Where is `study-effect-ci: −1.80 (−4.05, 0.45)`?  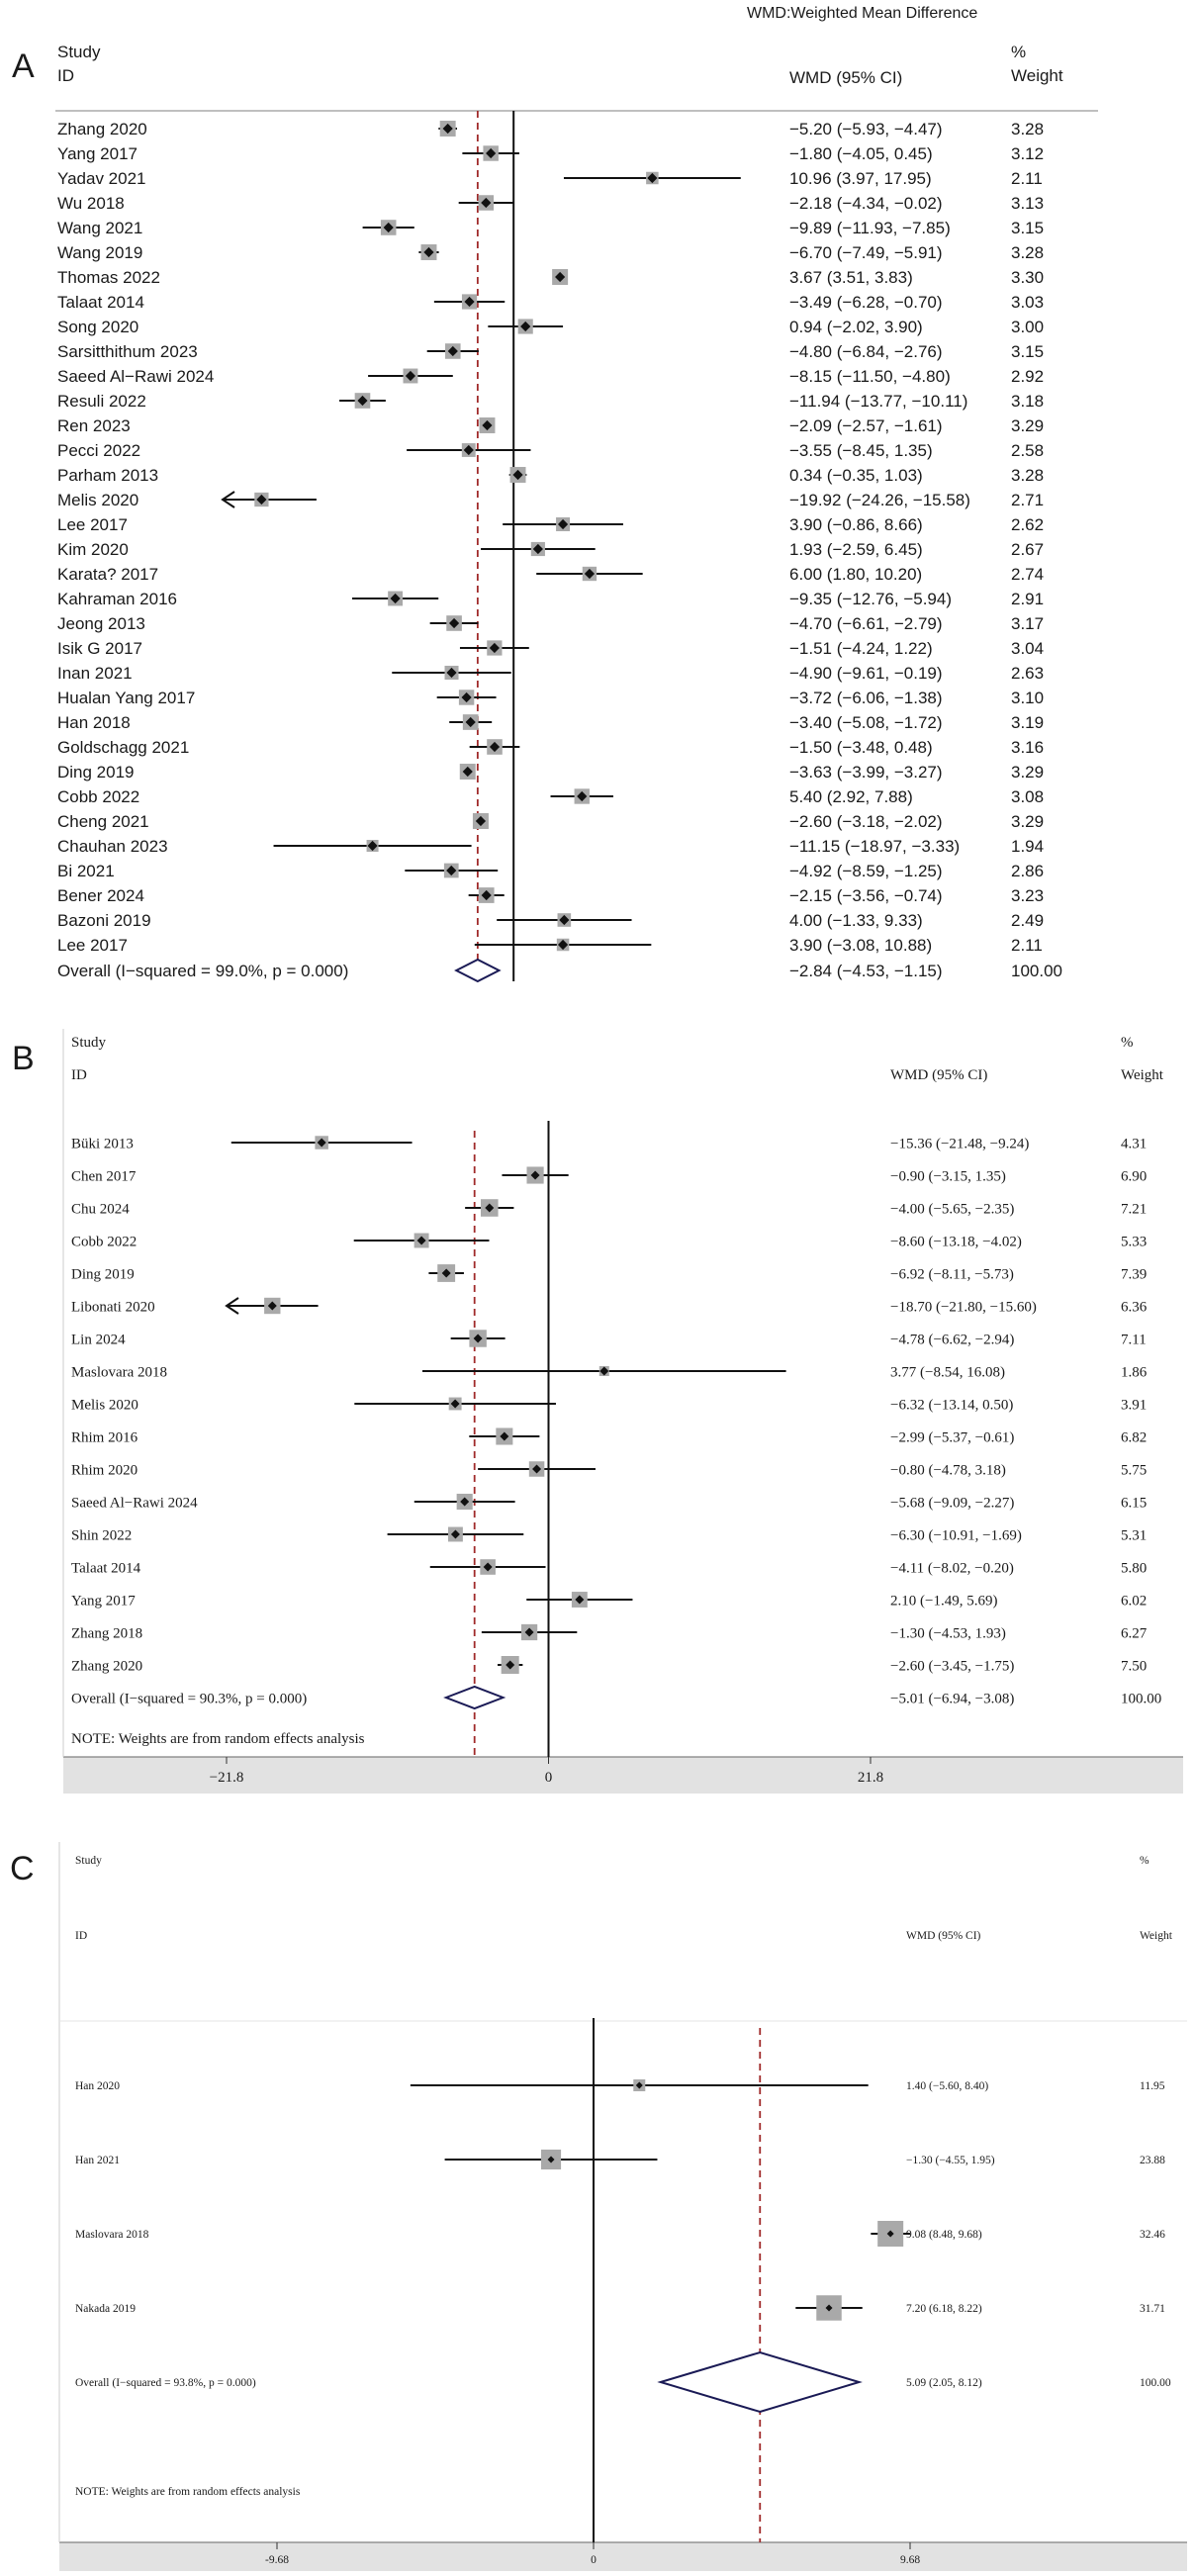 study-effect-ci: −1.80 (−4.05, 0.45) is located at coordinates (861, 153).